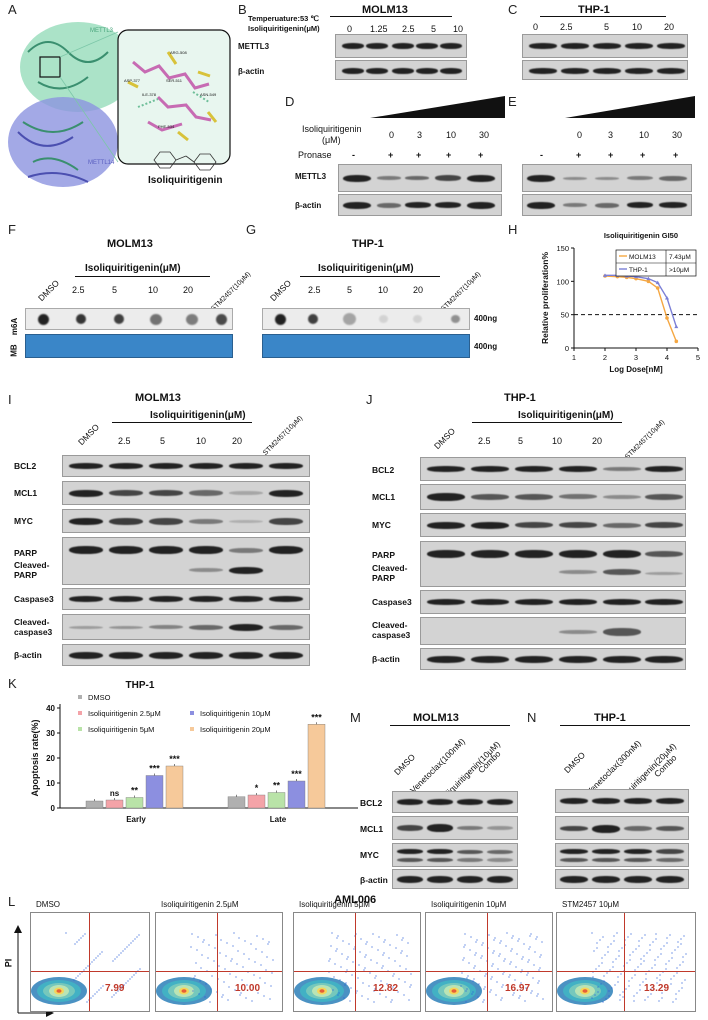 This screenshot has height=1020, width=708. I want to click on dose-4: 10, so click(458, 29).